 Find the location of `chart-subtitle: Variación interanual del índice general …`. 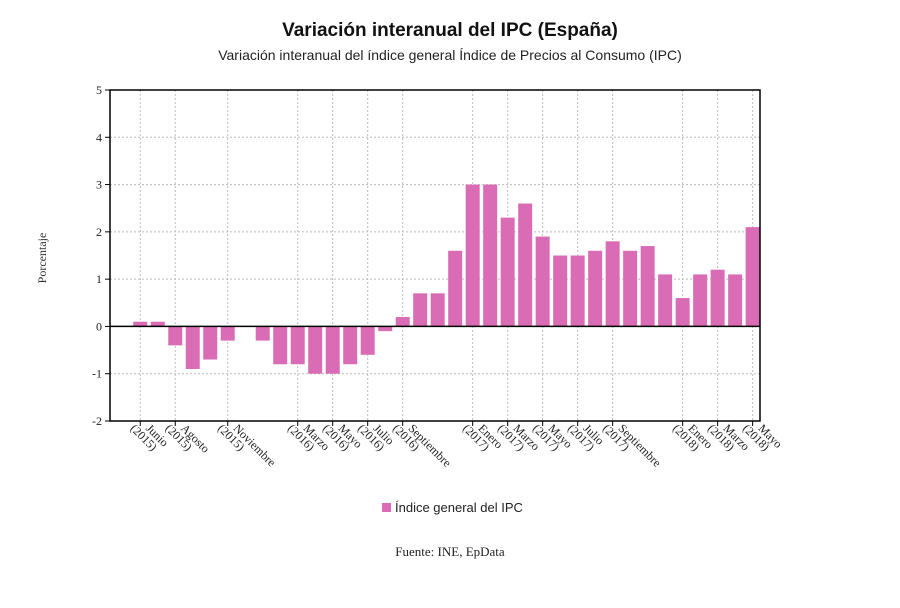

chart-subtitle: Variación interanual del índice general … is located at coordinates (450, 55).